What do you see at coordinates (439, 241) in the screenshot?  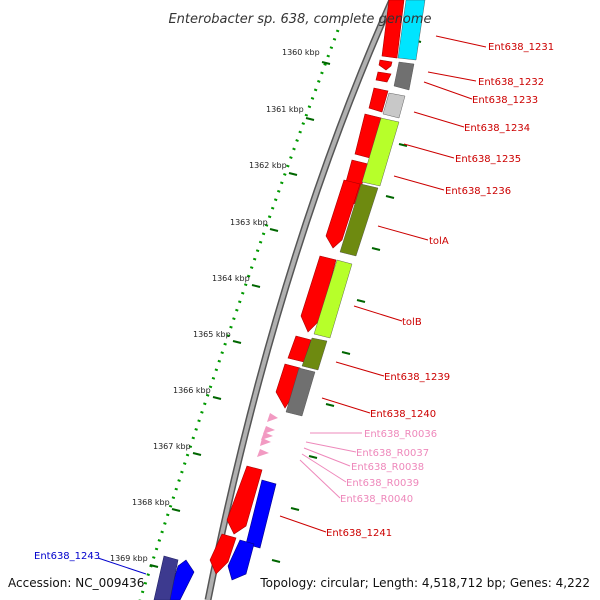 I see `gene-label: tolA` at bounding box center [439, 241].